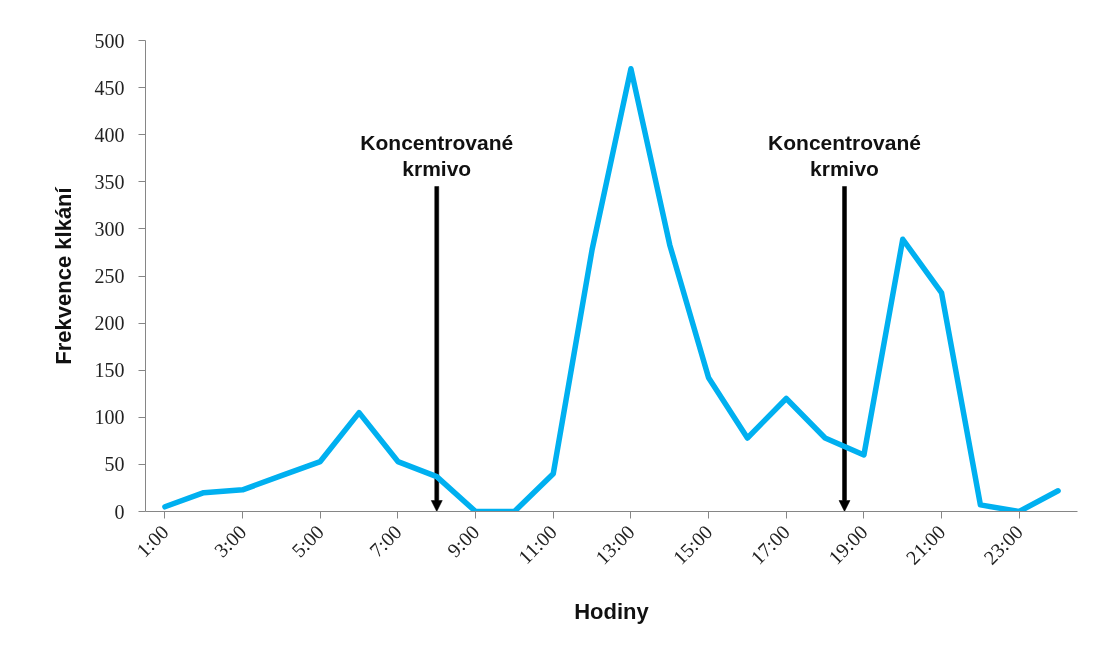  What do you see at coordinates (308, 541) in the screenshot?
I see `x-tick-label: 5:00` at bounding box center [308, 541].